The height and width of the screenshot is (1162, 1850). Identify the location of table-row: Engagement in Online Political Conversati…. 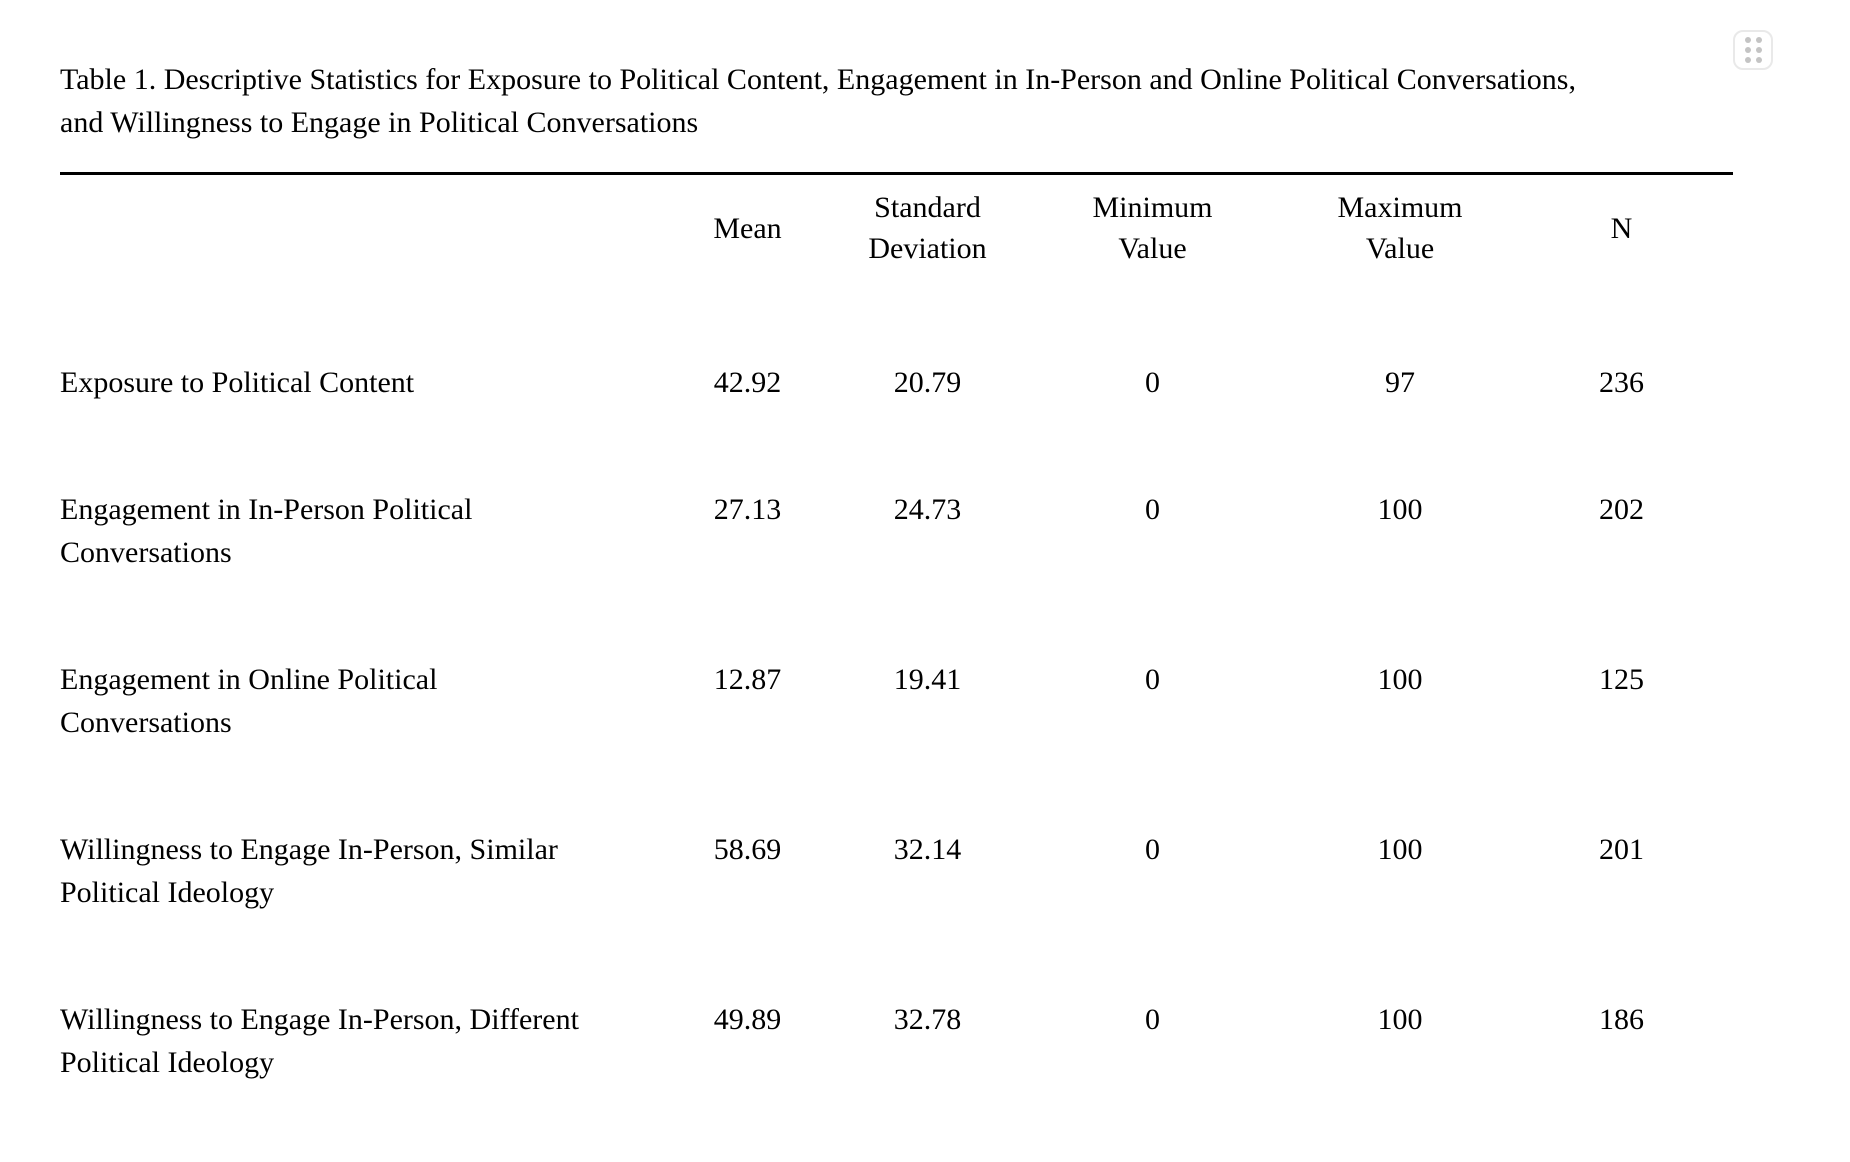
(896, 685).